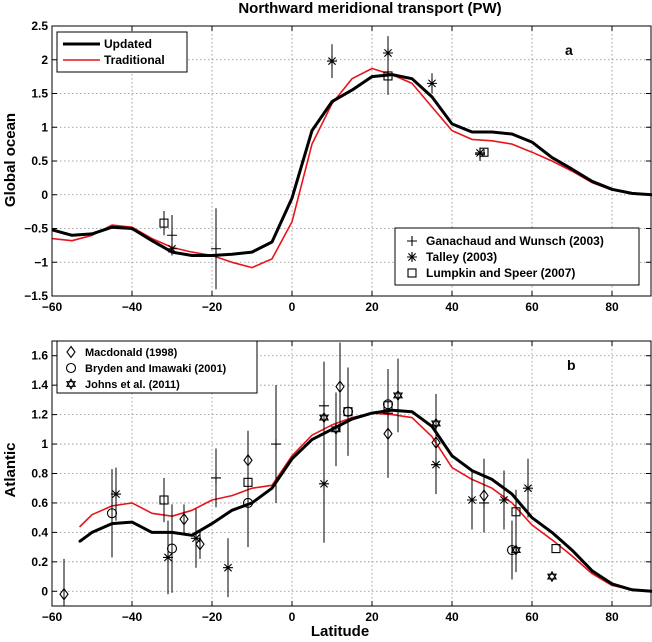 The width and height of the screenshot is (652, 642). I want to click on legend-johns-marker, so click(71, 384).